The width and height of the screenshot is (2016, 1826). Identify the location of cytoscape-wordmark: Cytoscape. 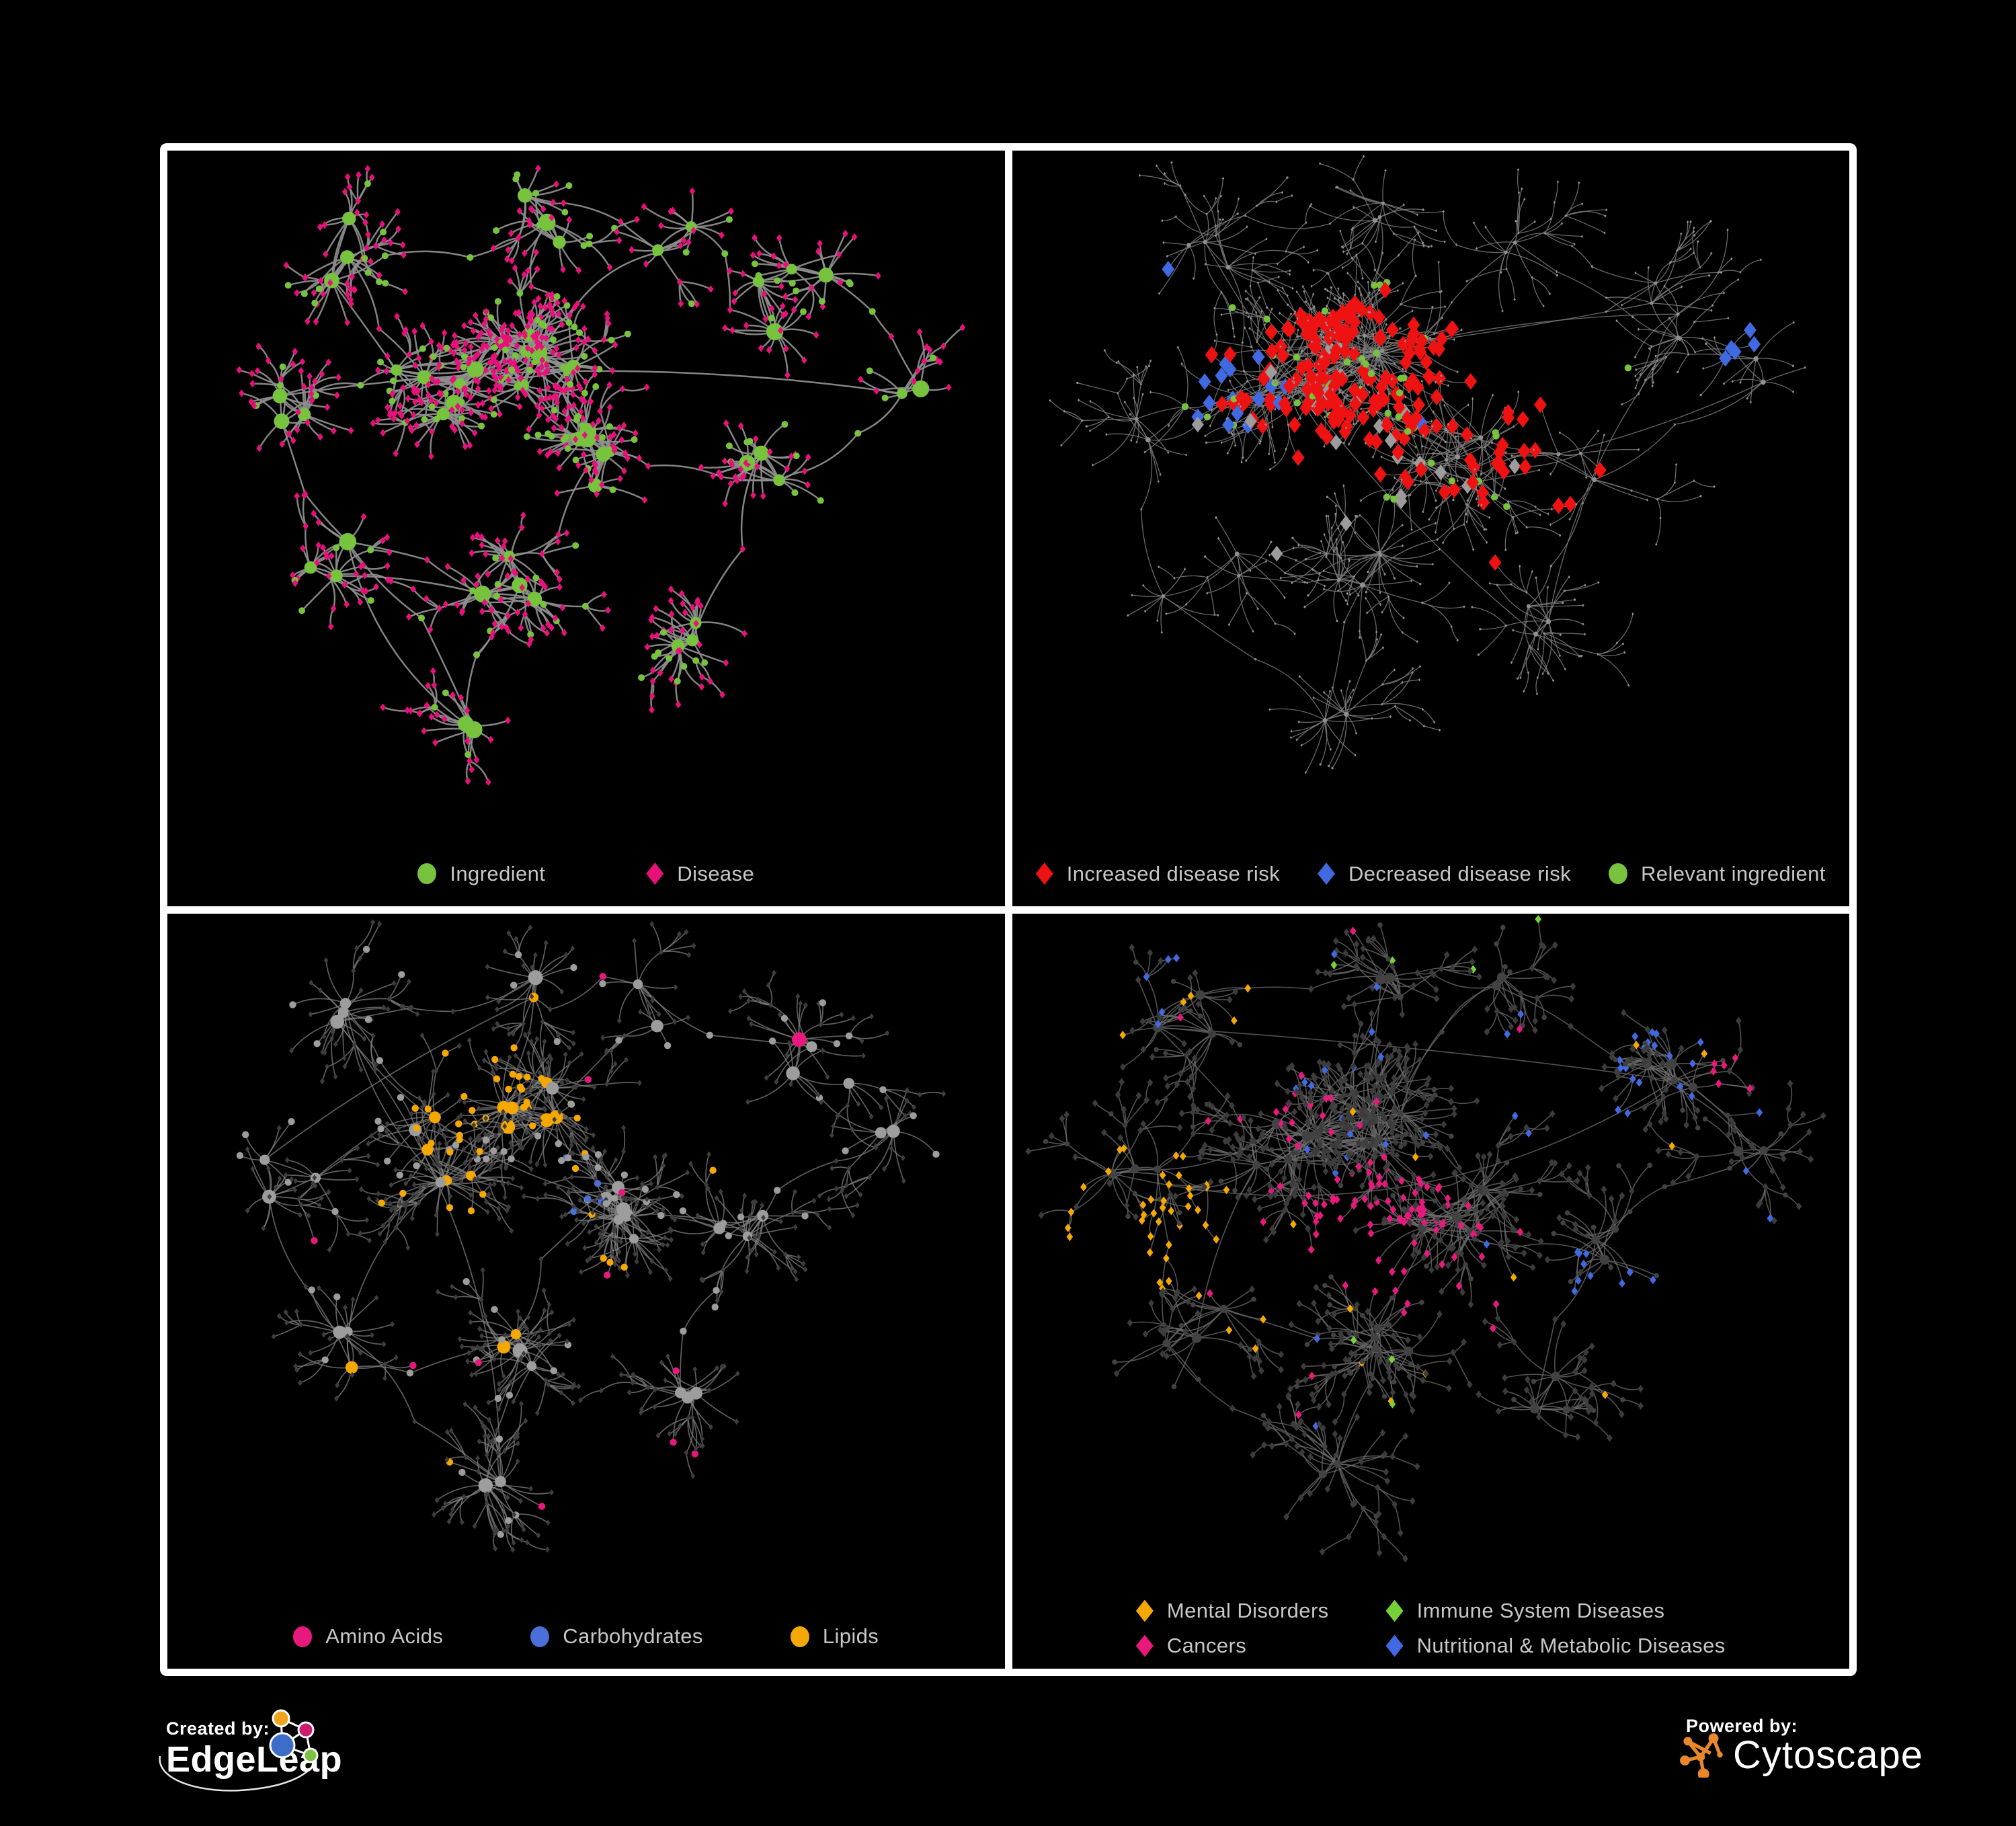
(1828, 1755).